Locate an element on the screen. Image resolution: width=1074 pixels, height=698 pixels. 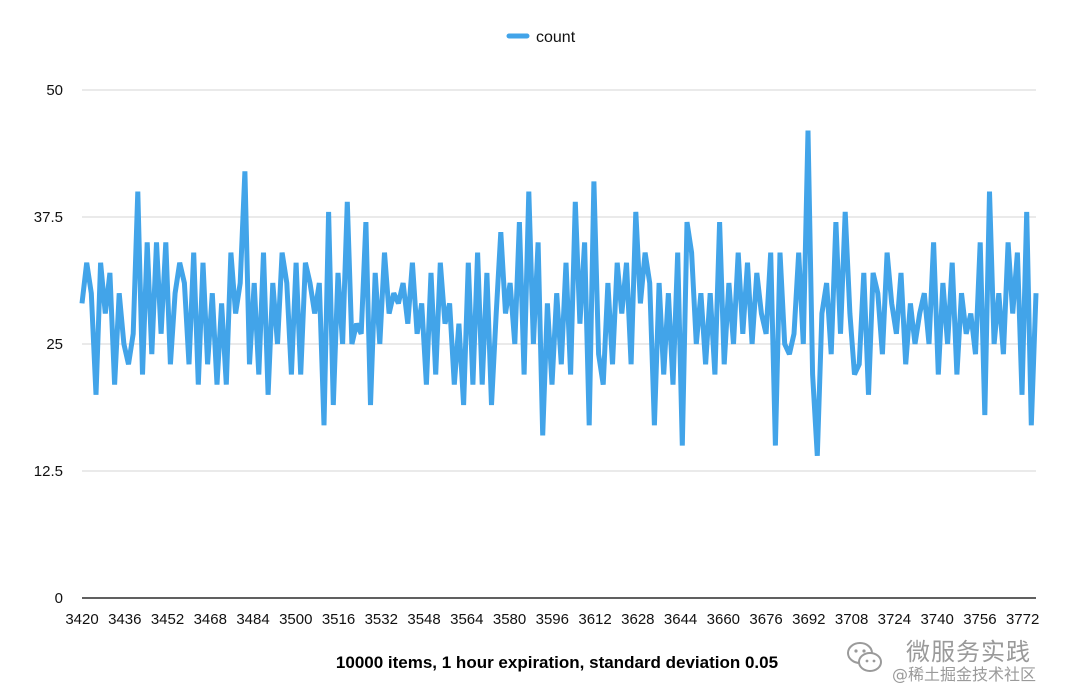
x-tick-label: 3580 is located at coordinates (509, 619).